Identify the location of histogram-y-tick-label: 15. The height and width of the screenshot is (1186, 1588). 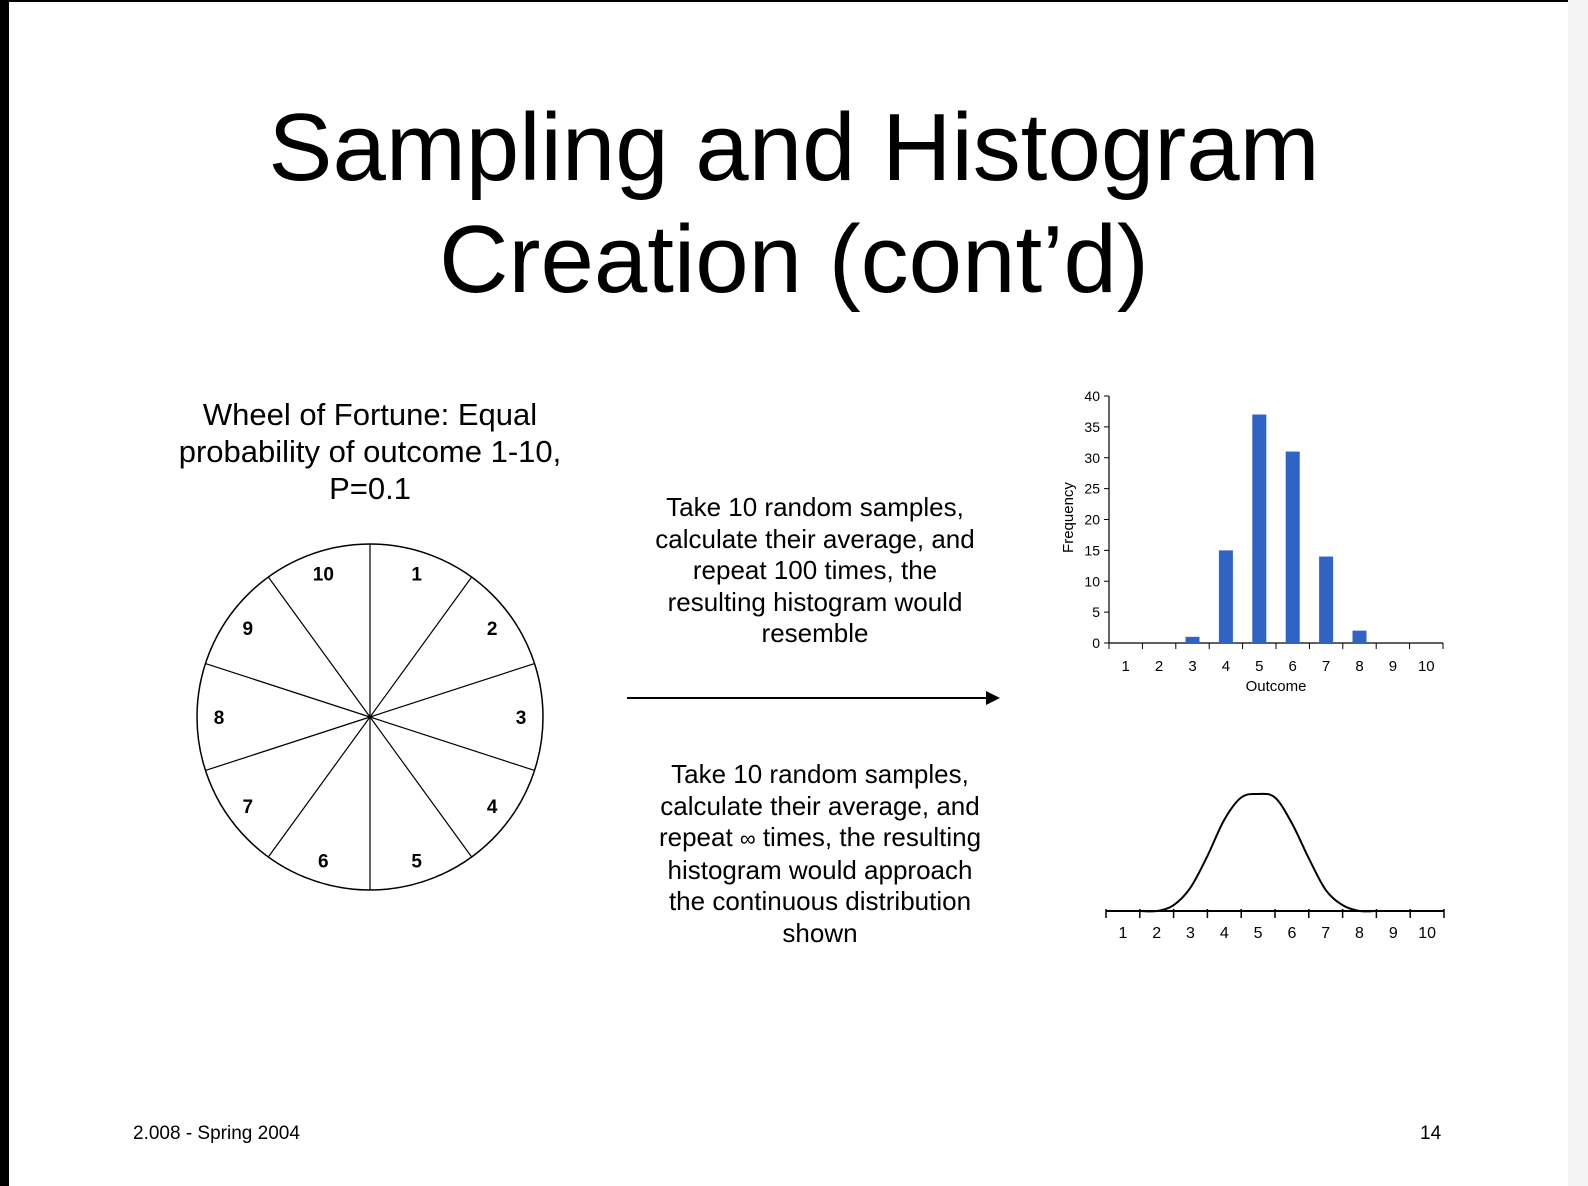
(1092, 550).